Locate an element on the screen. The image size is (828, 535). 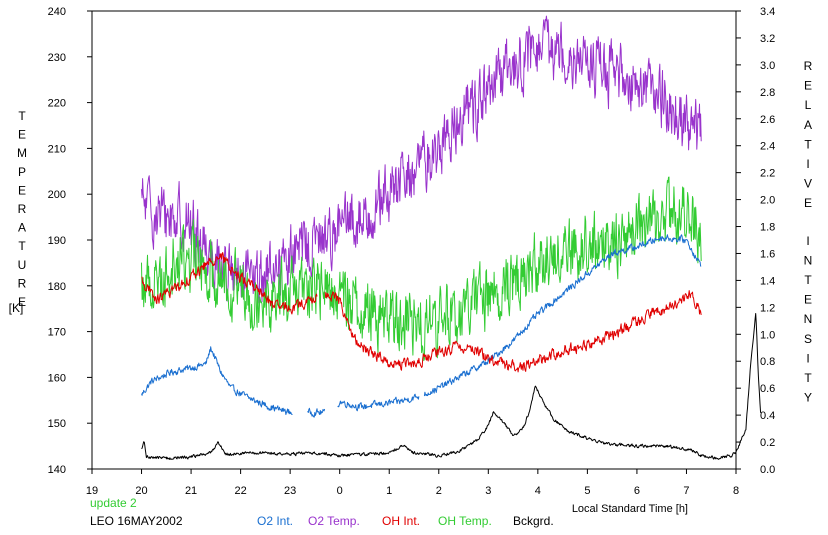
y-right-tick-label: 0.6 is located at coordinates (767, 389).